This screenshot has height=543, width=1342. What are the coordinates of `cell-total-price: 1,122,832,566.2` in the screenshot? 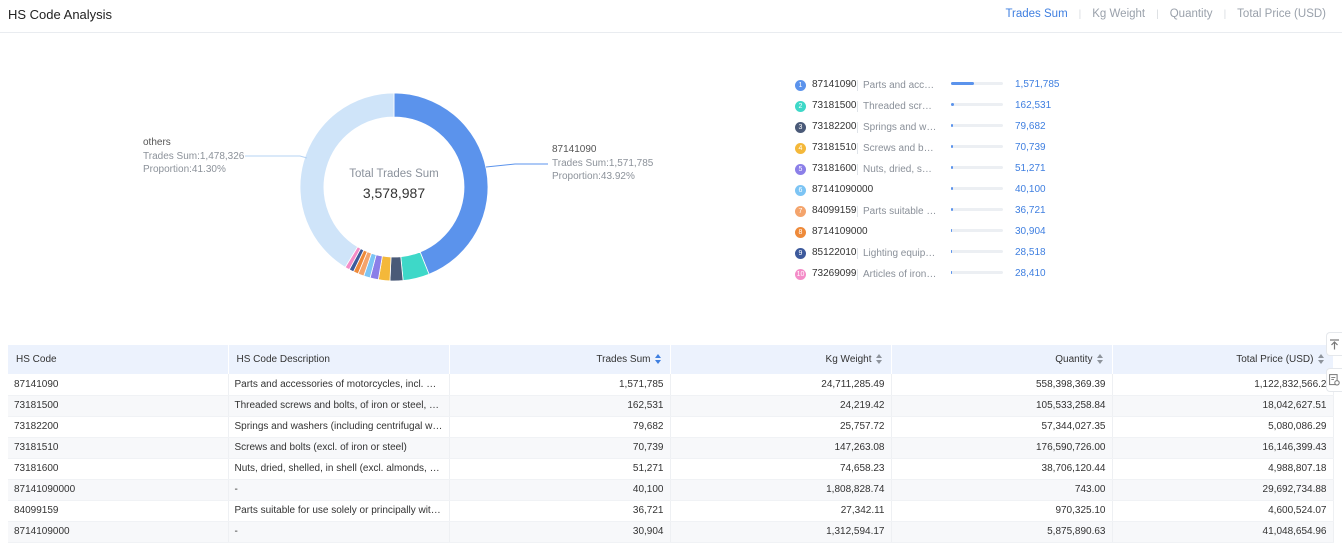 It's located at (1223, 385).